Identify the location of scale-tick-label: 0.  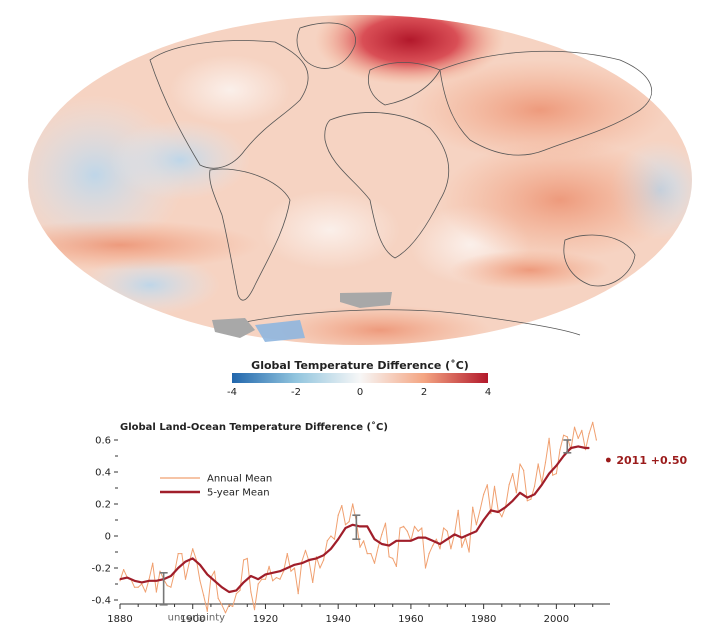
(360, 392).